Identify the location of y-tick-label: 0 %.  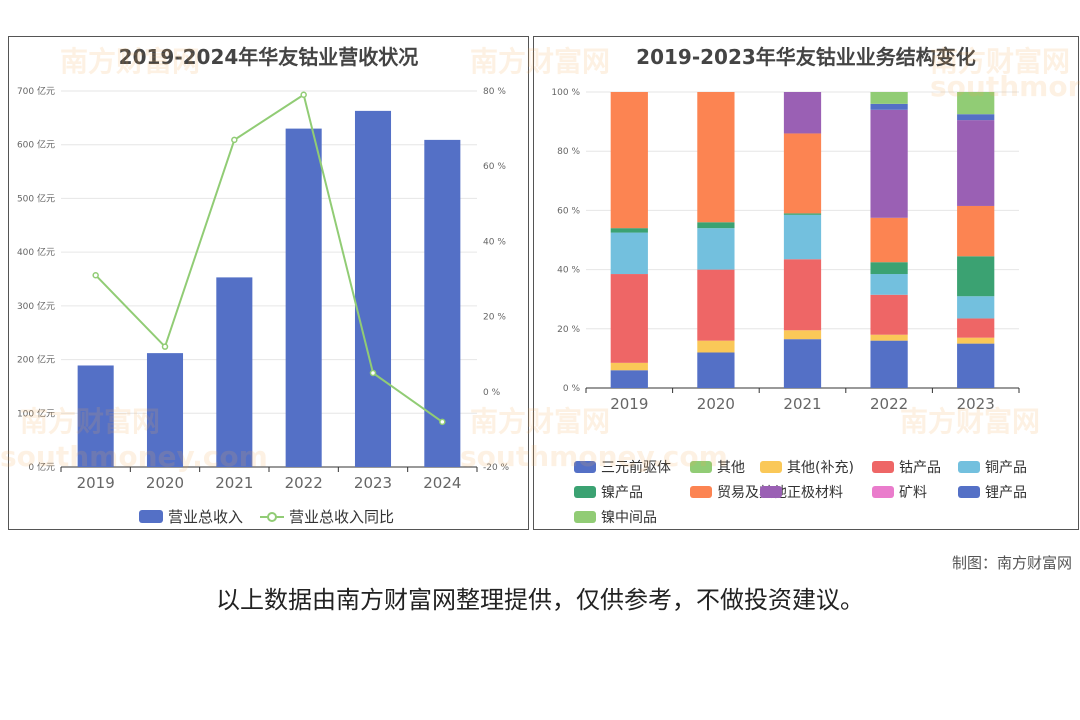
(572, 389).